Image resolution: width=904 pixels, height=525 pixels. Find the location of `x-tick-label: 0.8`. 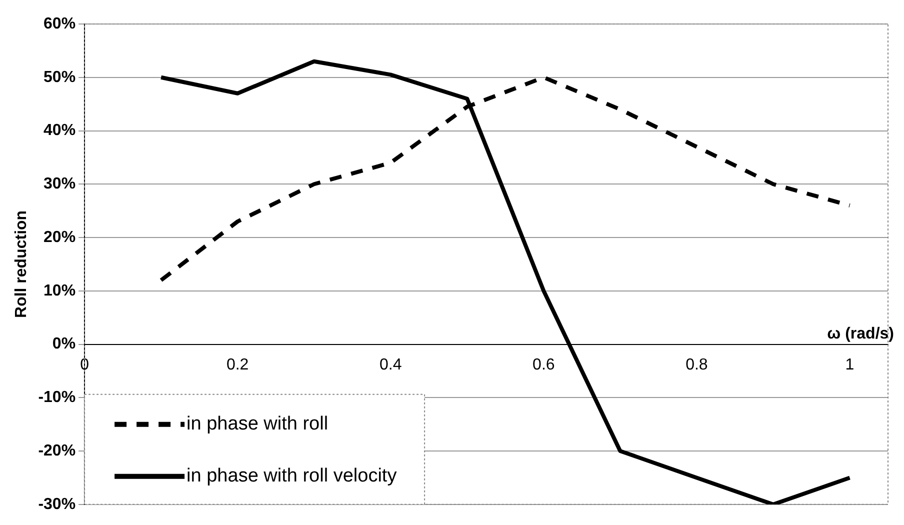

x-tick-label: 0.8 is located at coordinates (697, 365).